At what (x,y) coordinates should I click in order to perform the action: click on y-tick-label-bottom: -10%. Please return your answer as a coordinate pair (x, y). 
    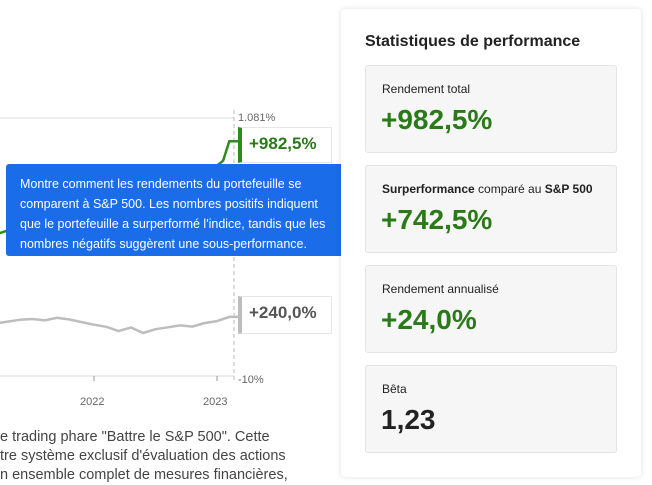
    Looking at the image, I should click on (251, 380).